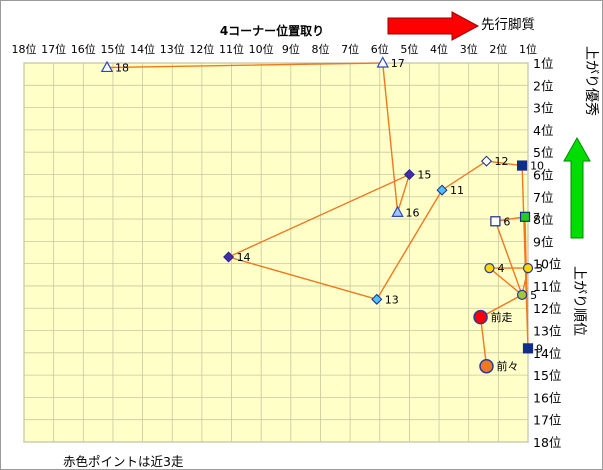 This screenshot has width=603, height=470. Describe the element at coordinates (547, 375) in the screenshot. I see `y-tick-label: 15位` at that location.